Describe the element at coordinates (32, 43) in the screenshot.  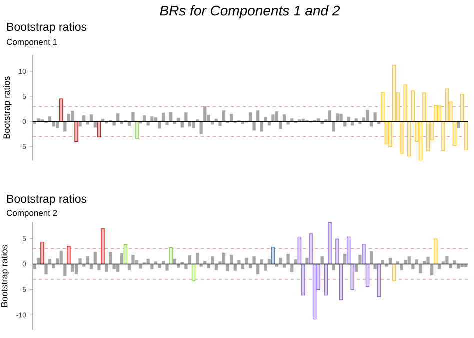
I see `chart-subtitle: Component 1` at that location.